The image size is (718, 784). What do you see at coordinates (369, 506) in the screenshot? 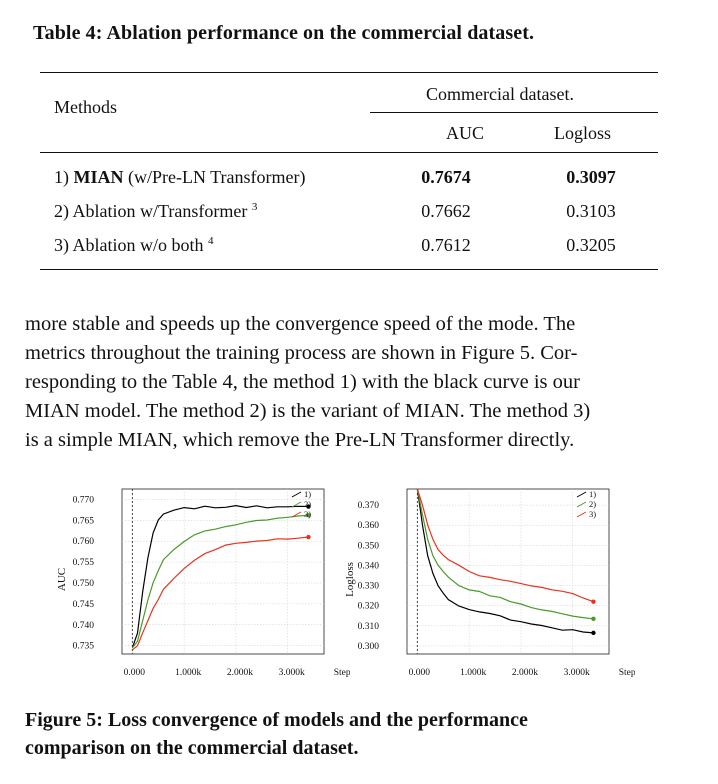
I see `y-tick-label: 0.370` at bounding box center [369, 506].